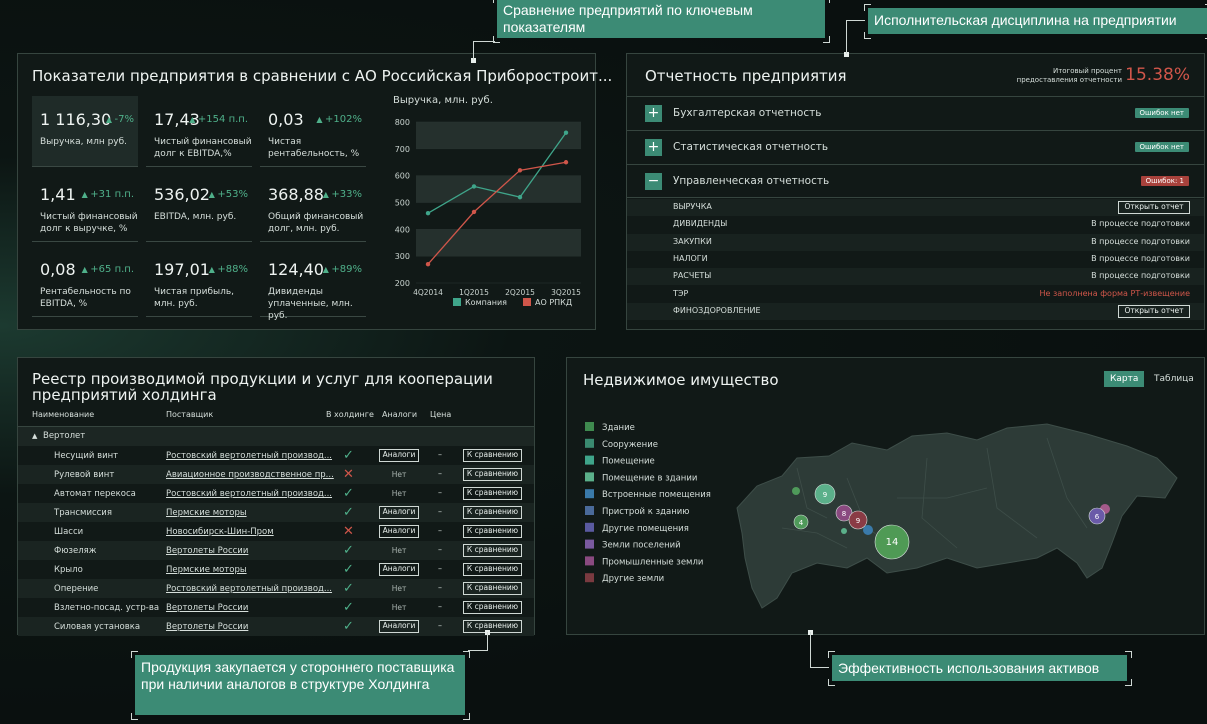 The width and height of the screenshot is (1207, 724). Describe the element at coordinates (84, 475) in the screenshot. I see `product-name: Рулевой винт` at that location.